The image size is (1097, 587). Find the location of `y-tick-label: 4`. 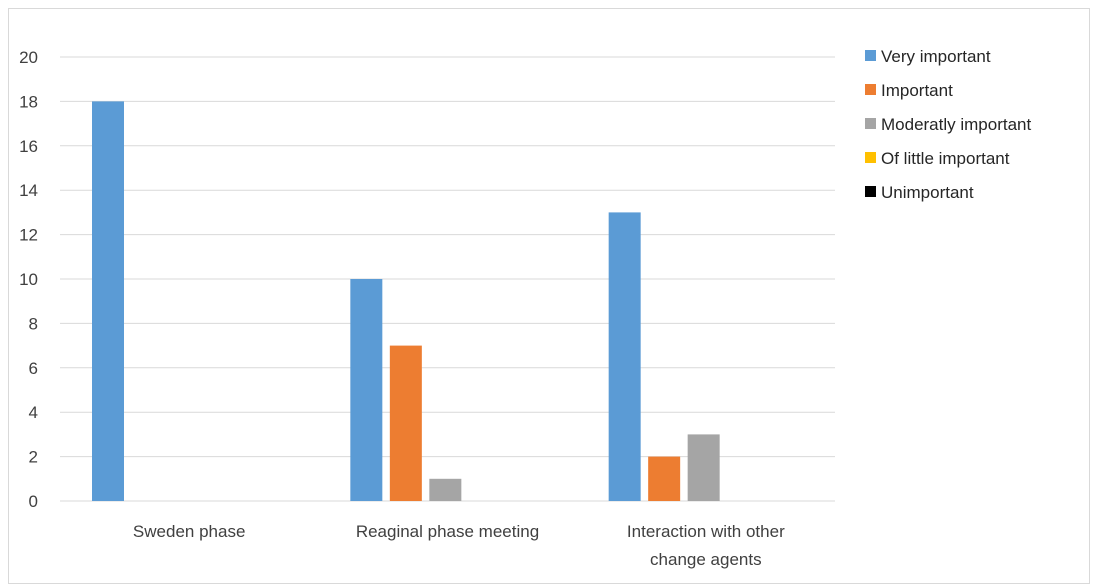

y-tick-label: 4 is located at coordinates (33, 412).